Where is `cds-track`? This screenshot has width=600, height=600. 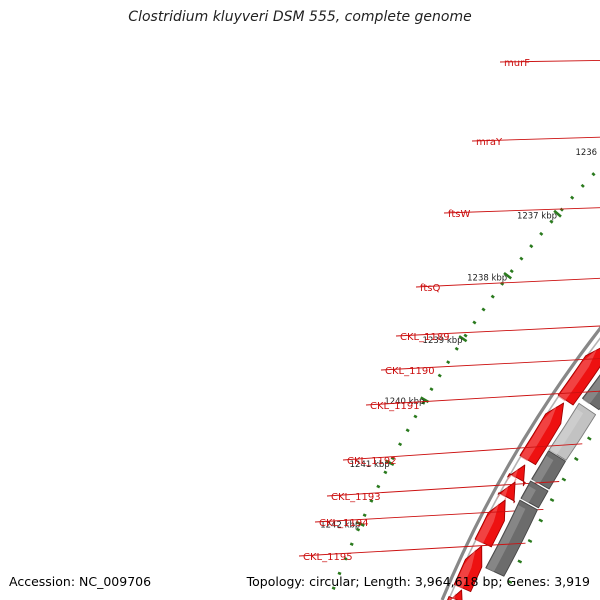
cds-track is located at coordinates (523, 473).